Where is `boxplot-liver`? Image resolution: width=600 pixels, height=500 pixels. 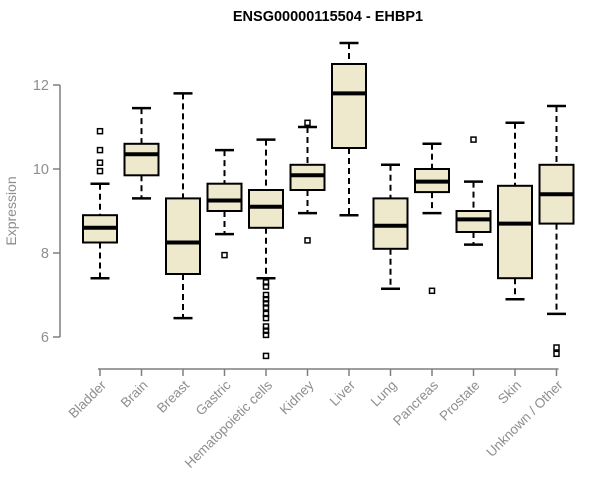 boxplot-liver is located at coordinates (349, 129).